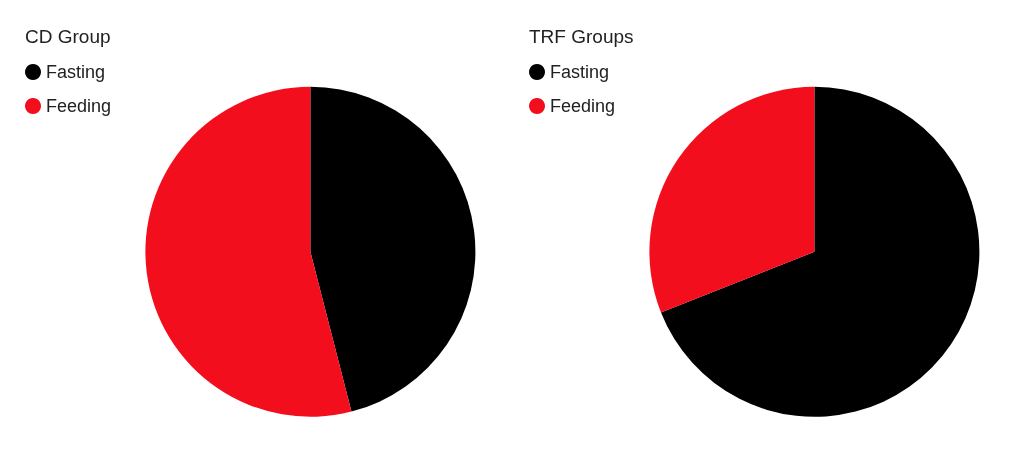 The image size is (1024, 476). What do you see at coordinates (581, 36) in the screenshot?
I see `chart-title: TRF Groups` at bounding box center [581, 36].